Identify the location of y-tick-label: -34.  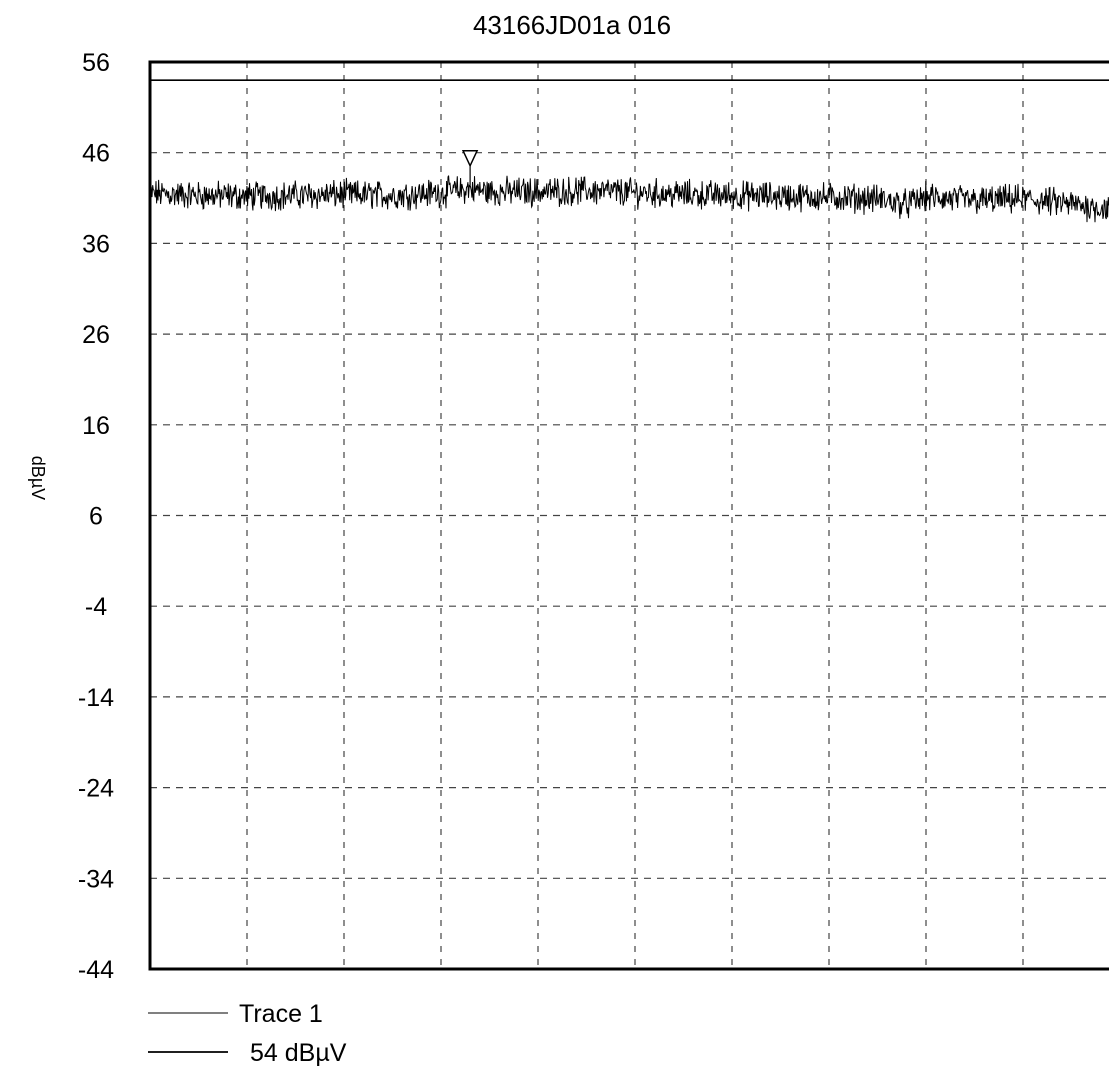
(96, 879).